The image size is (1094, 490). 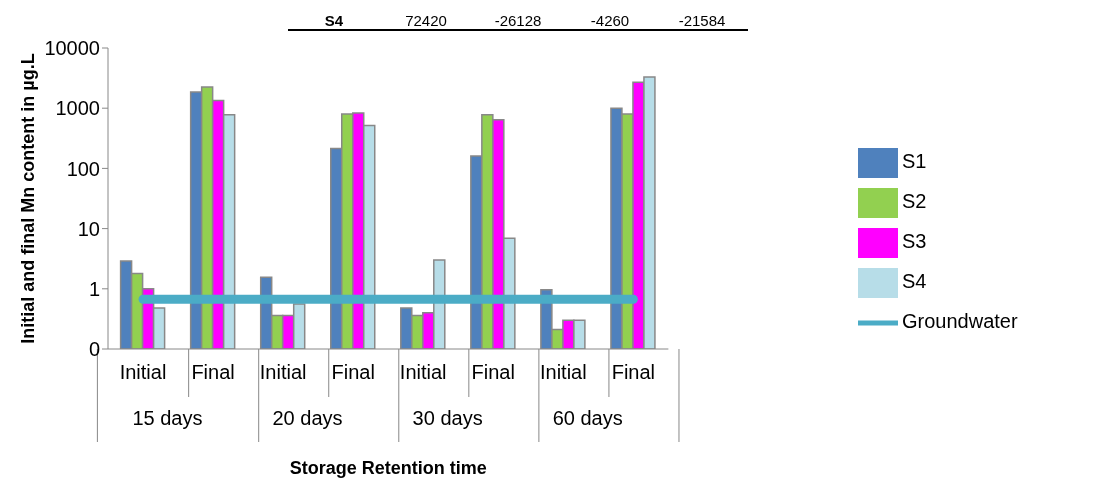 What do you see at coordinates (587, 418) in the screenshot?
I see `text: 60 days` at bounding box center [587, 418].